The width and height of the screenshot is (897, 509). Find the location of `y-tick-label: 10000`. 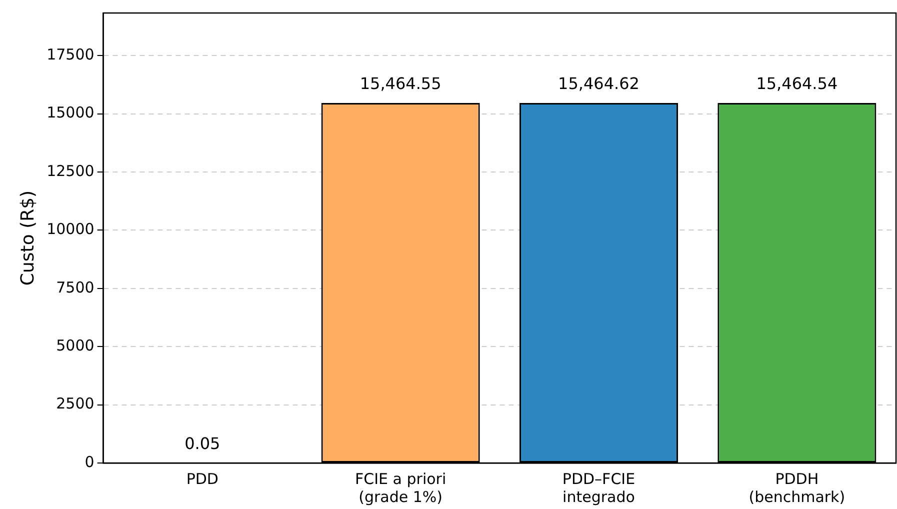

y-tick-label: 10000 is located at coordinates (70, 229).